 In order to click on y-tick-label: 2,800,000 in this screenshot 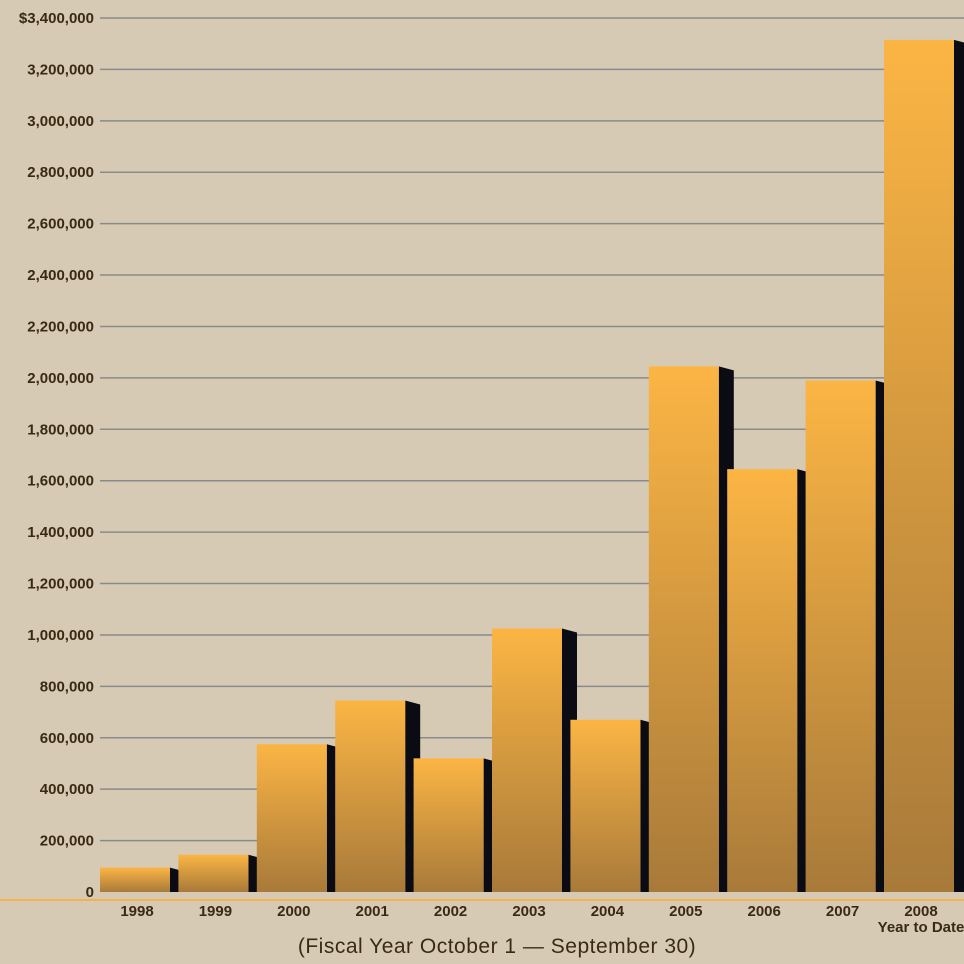, I will do `click(60, 172)`.